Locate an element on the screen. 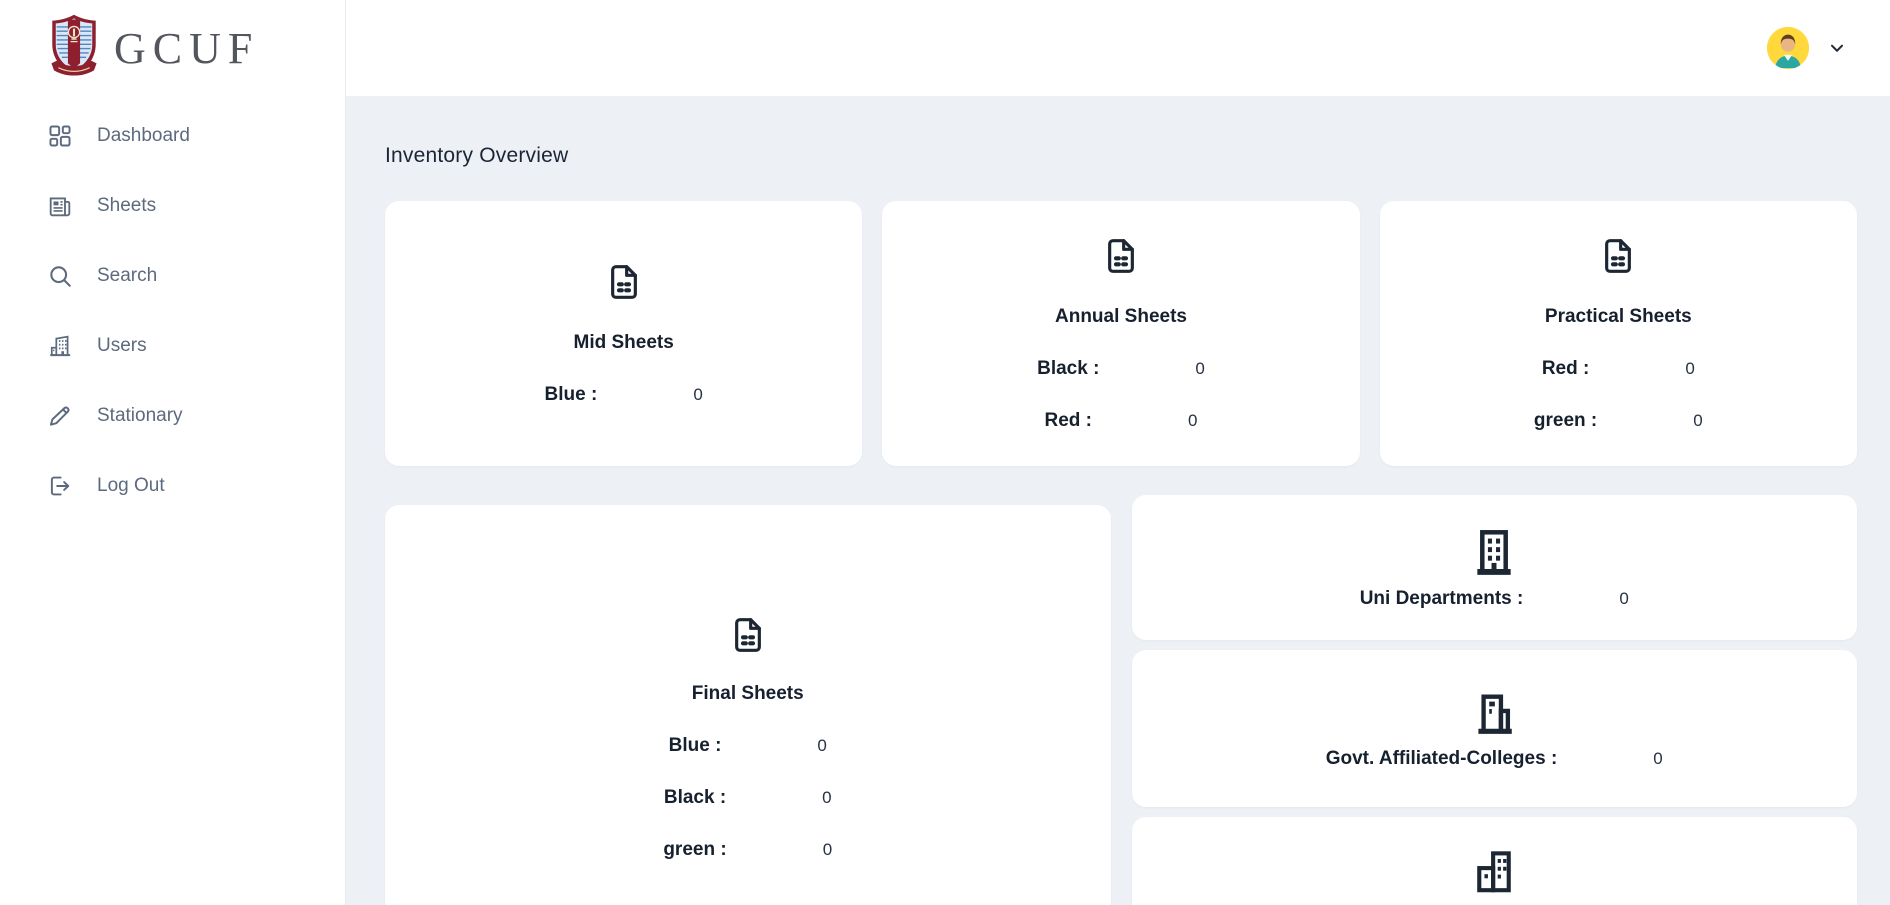 Image resolution: width=1890 pixels, height=905 pixels. gcuf-crest-icon is located at coordinates (74, 48).